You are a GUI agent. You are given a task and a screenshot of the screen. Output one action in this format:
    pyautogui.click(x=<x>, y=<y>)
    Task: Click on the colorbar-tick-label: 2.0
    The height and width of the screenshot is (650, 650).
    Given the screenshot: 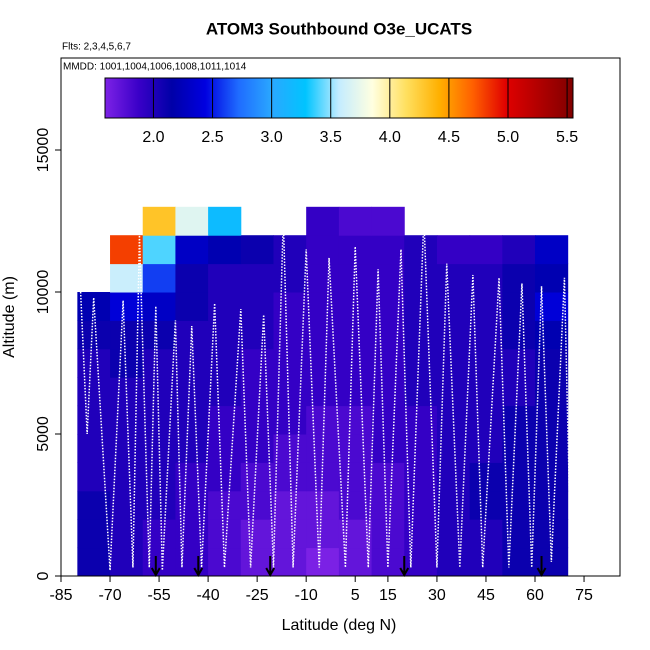 What is the action you would take?
    pyautogui.click(x=153, y=137)
    